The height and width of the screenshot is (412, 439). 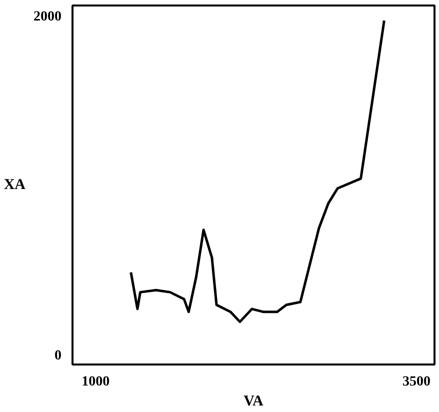 What do you see at coordinates (15, 185) in the screenshot?
I see `y-axis-title: XA` at bounding box center [15, 185].